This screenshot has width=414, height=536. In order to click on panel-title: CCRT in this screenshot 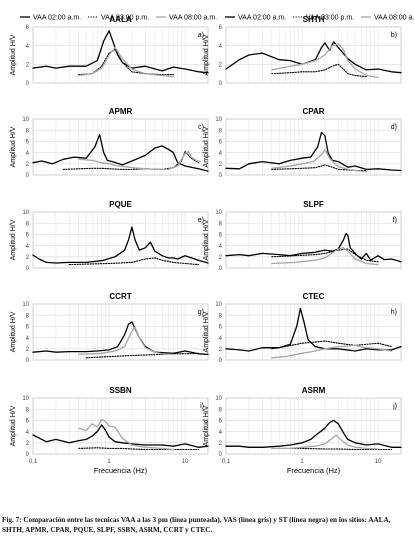, I will do `click(120, 296)`.